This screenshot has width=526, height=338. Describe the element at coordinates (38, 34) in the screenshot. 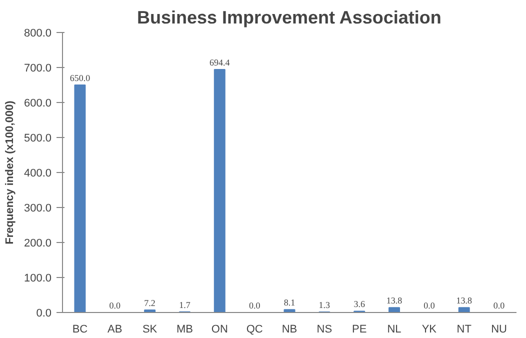

I see `y-tick-label: 800.0` at that location.